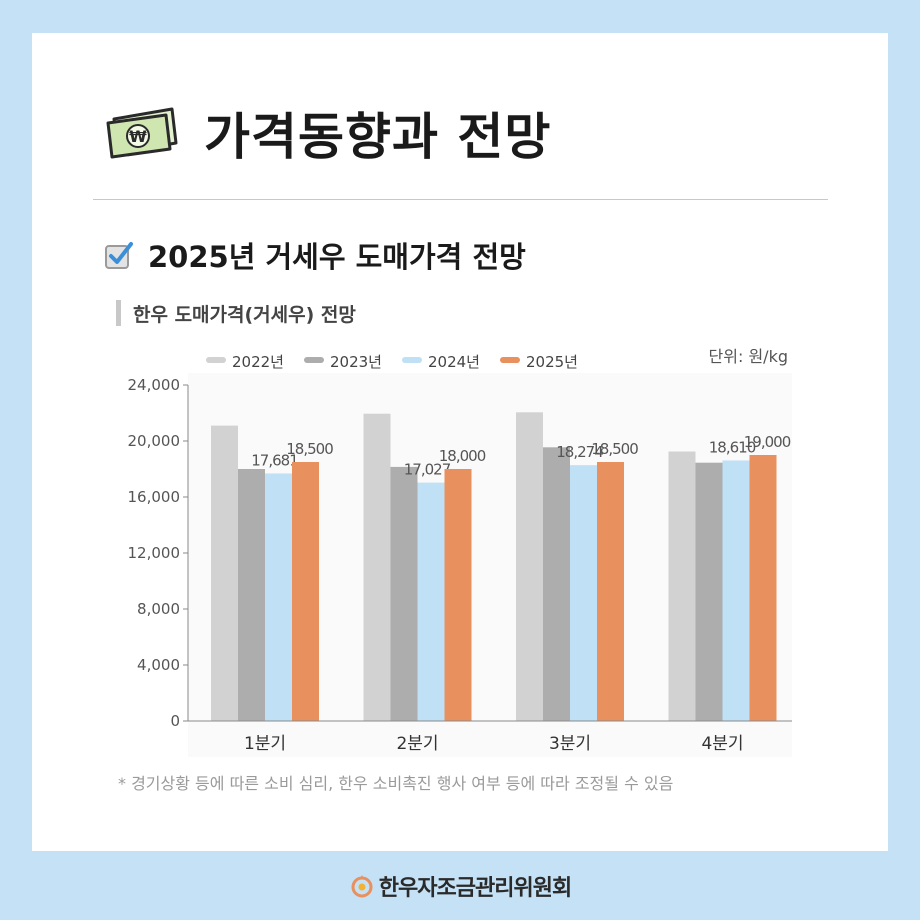 Image resolution: width=920 pixels, height=920 pixels. Describe the element at coordinates (154, 497) in the screenshot. I see `y-tick-label: 16,000` at that location.